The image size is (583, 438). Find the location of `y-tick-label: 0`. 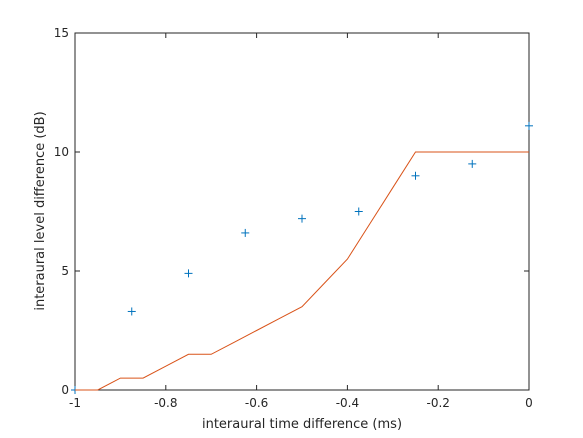

y-tick-label: 0 is located at coordinates (65, 390).